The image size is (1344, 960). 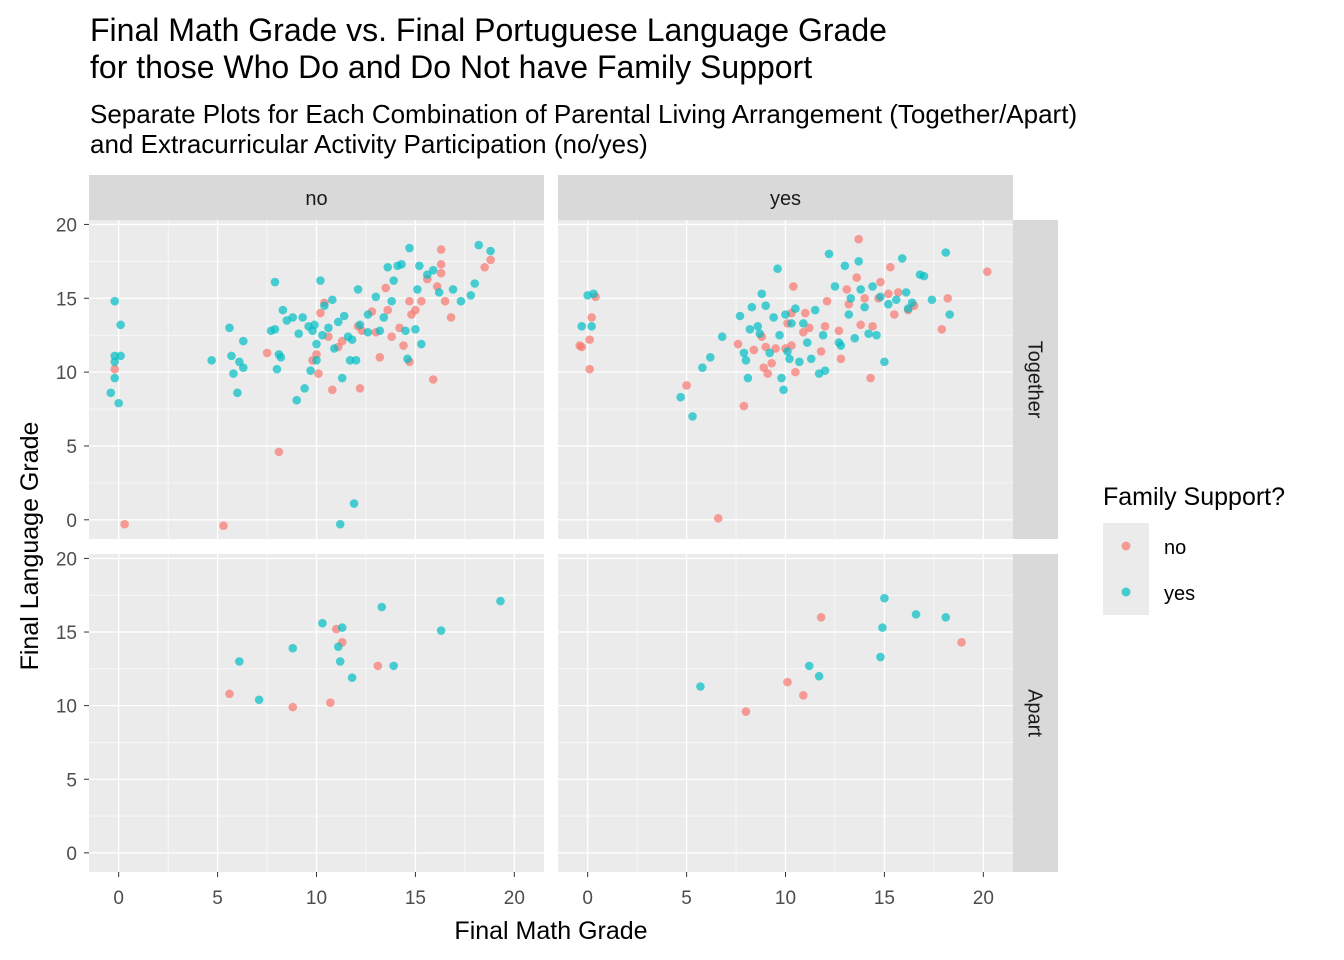 I want to click on row-strip-together, so click(x=1035, y=379).